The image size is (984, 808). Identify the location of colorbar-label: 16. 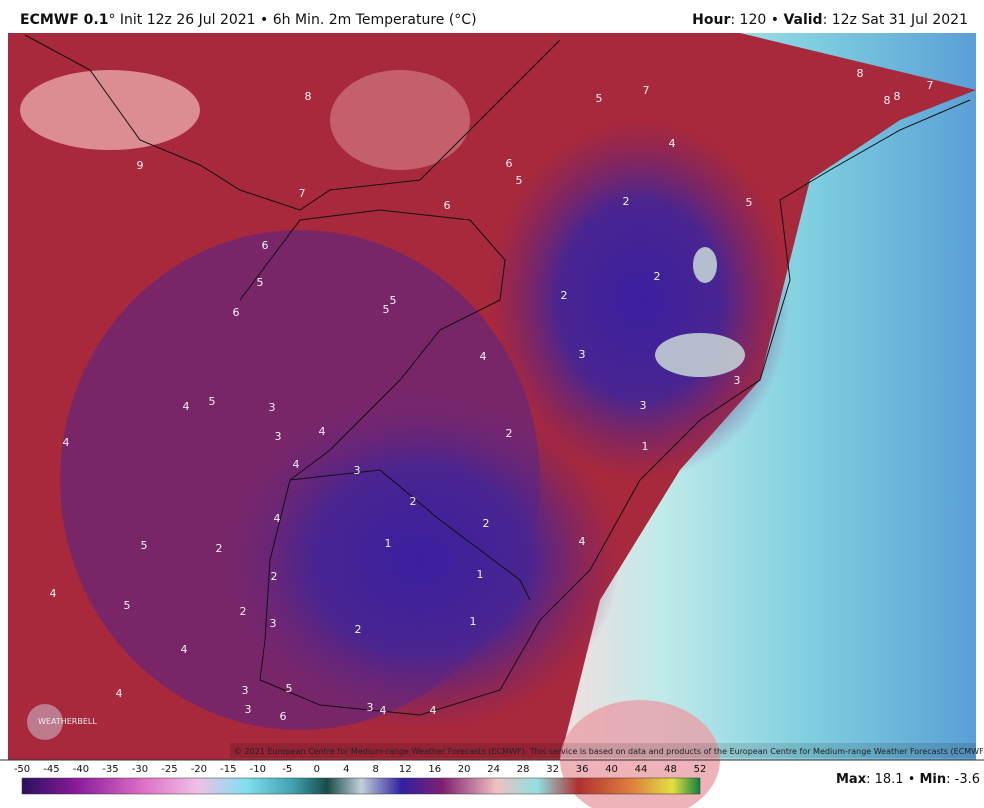
(434, 769).